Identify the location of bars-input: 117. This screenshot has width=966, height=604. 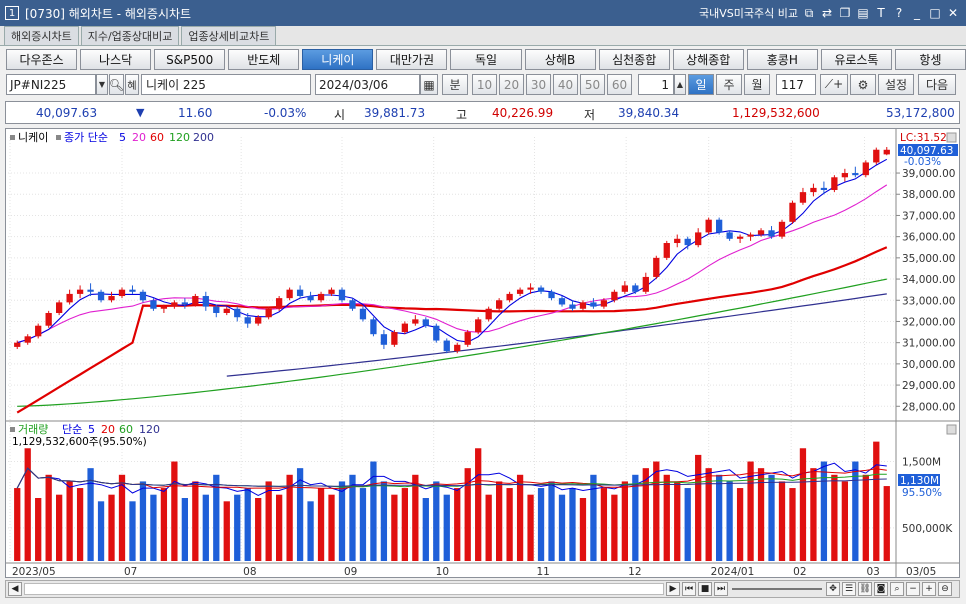
(796, 84).